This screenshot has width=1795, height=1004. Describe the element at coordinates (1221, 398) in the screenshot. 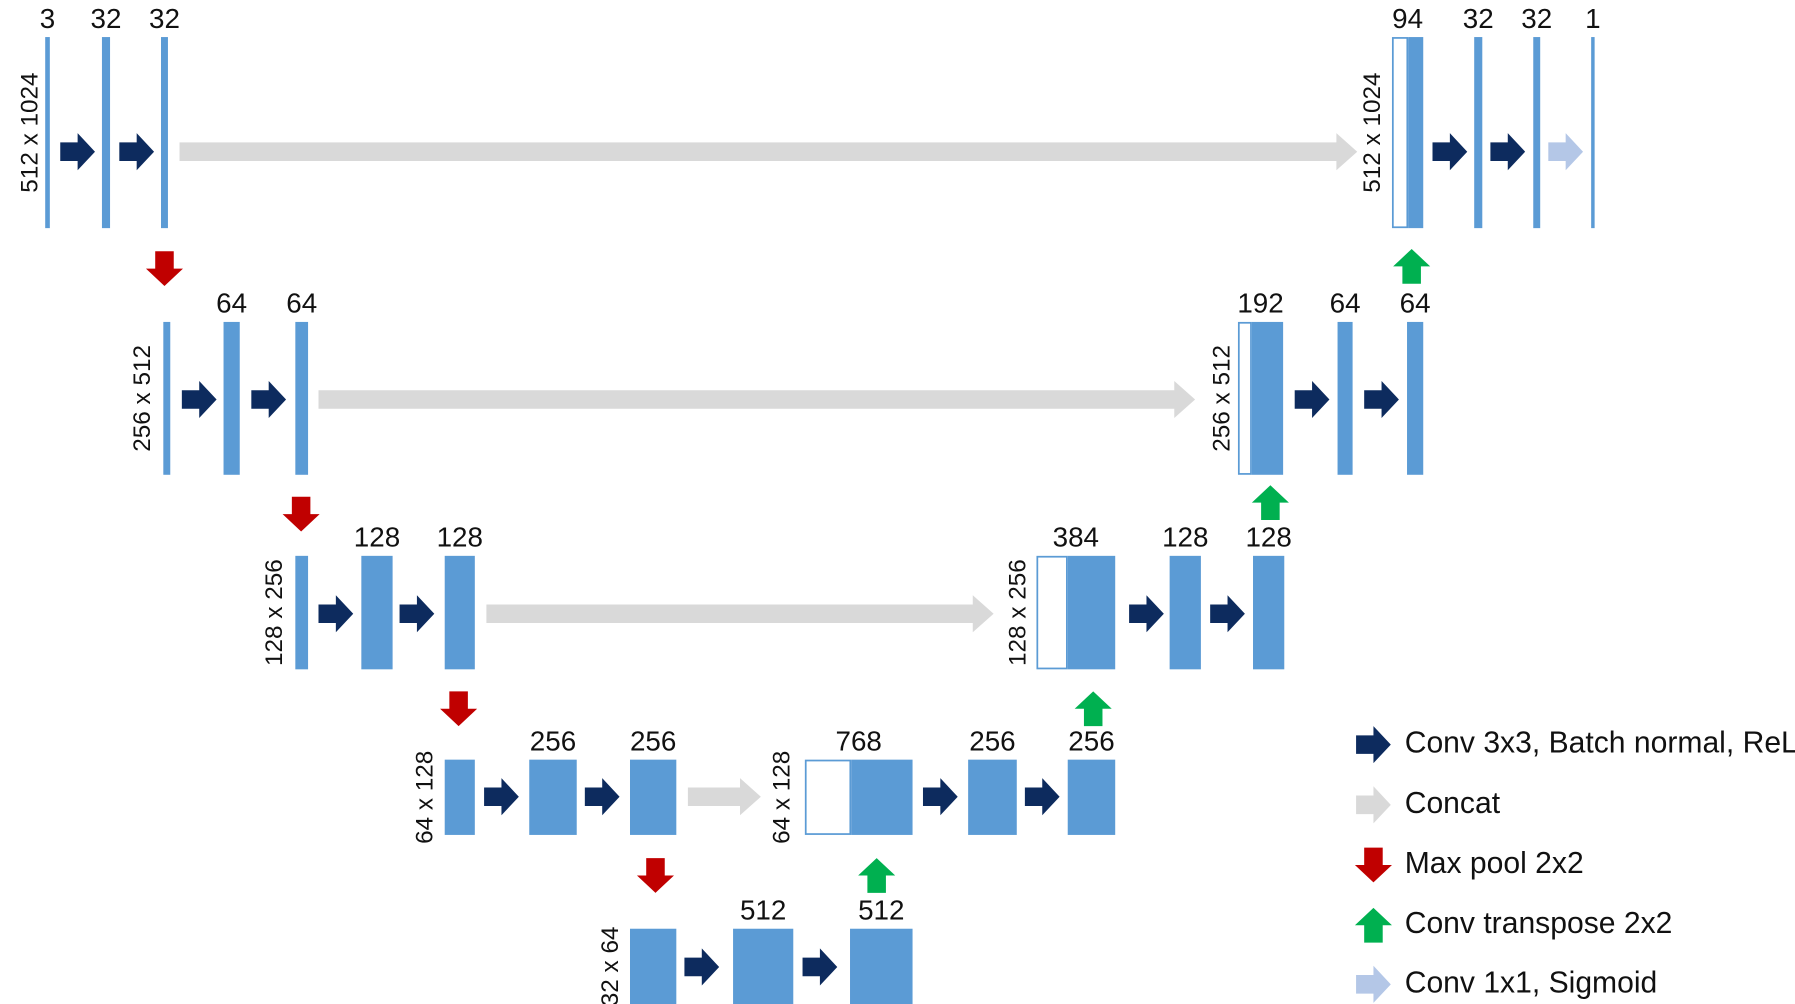

I see `size-label: 256 x 512` at that location.